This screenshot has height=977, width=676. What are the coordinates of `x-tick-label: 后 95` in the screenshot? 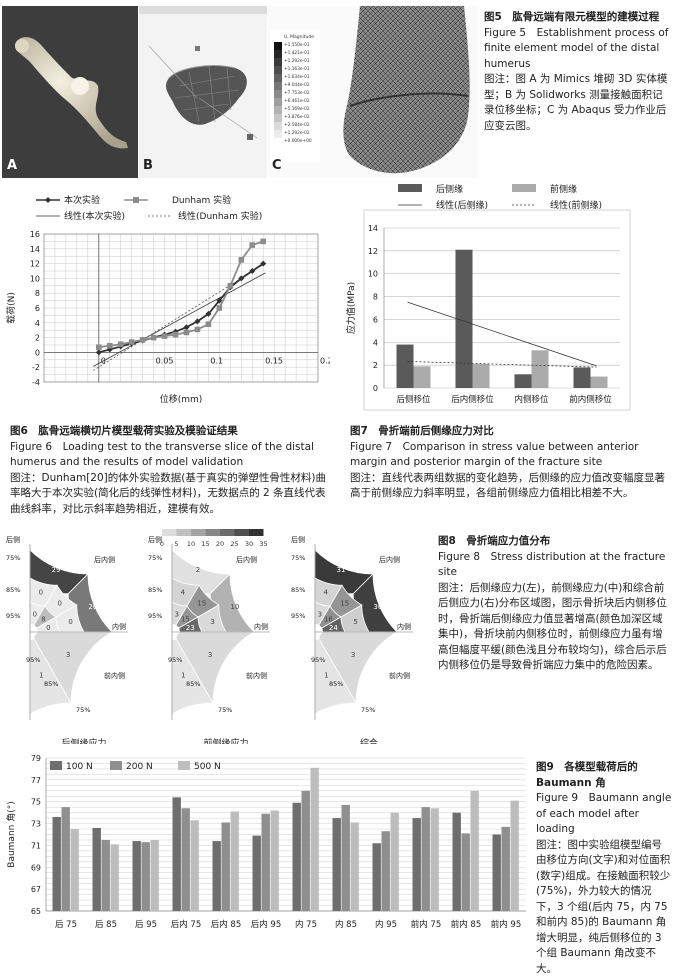 It's located at (146, 924).